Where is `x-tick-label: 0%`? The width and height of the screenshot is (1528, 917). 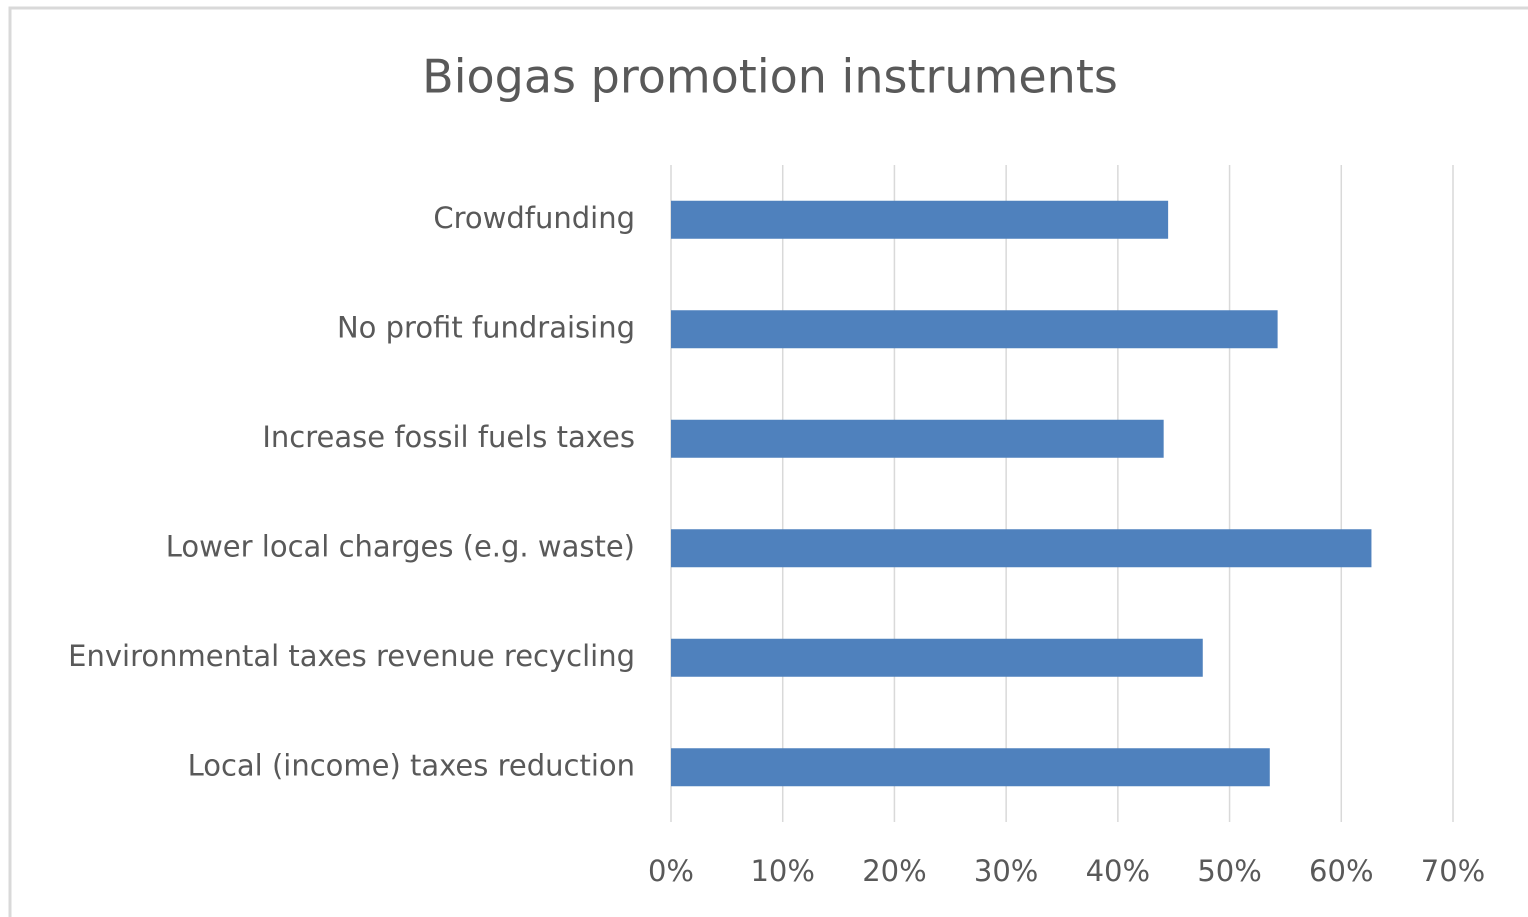 x-tick-label: 0% is located at coordinates (671, 871).